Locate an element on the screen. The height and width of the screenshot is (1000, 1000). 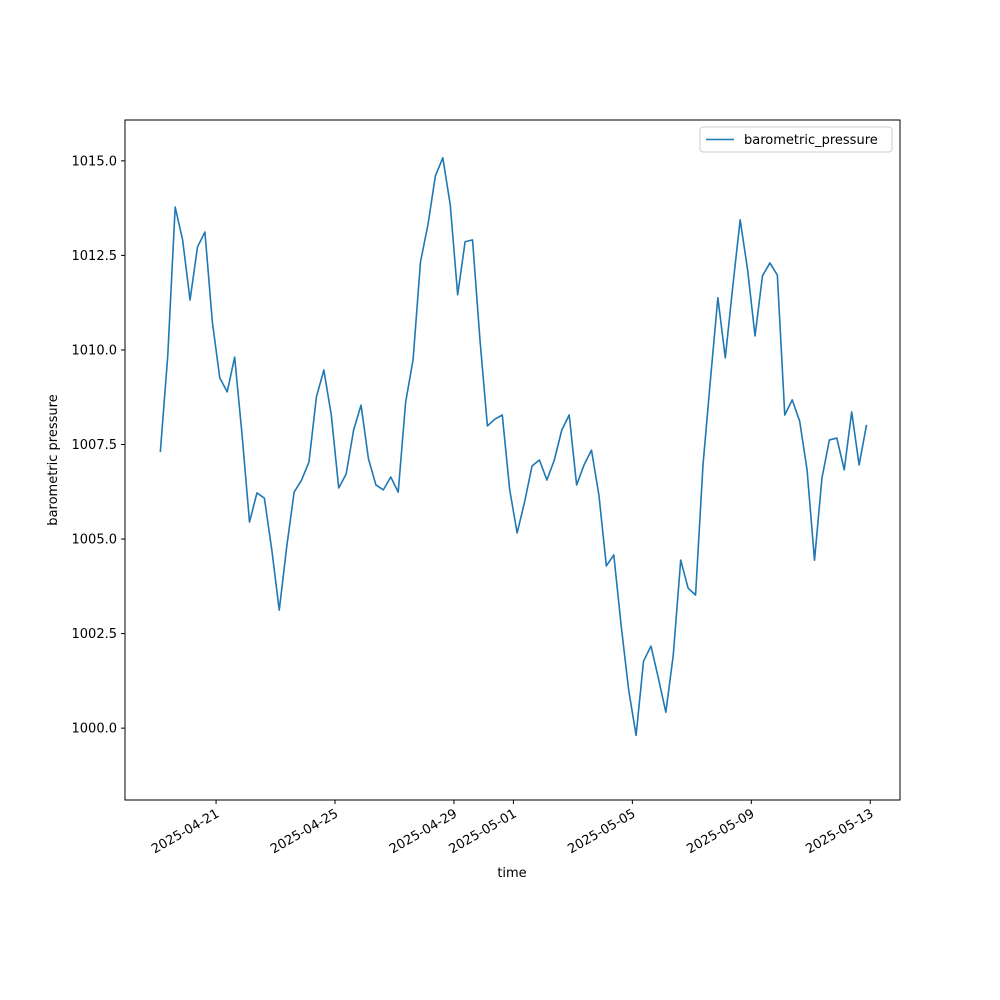
y-tick-label: 1010.0 is located at coordinates (95, 350).